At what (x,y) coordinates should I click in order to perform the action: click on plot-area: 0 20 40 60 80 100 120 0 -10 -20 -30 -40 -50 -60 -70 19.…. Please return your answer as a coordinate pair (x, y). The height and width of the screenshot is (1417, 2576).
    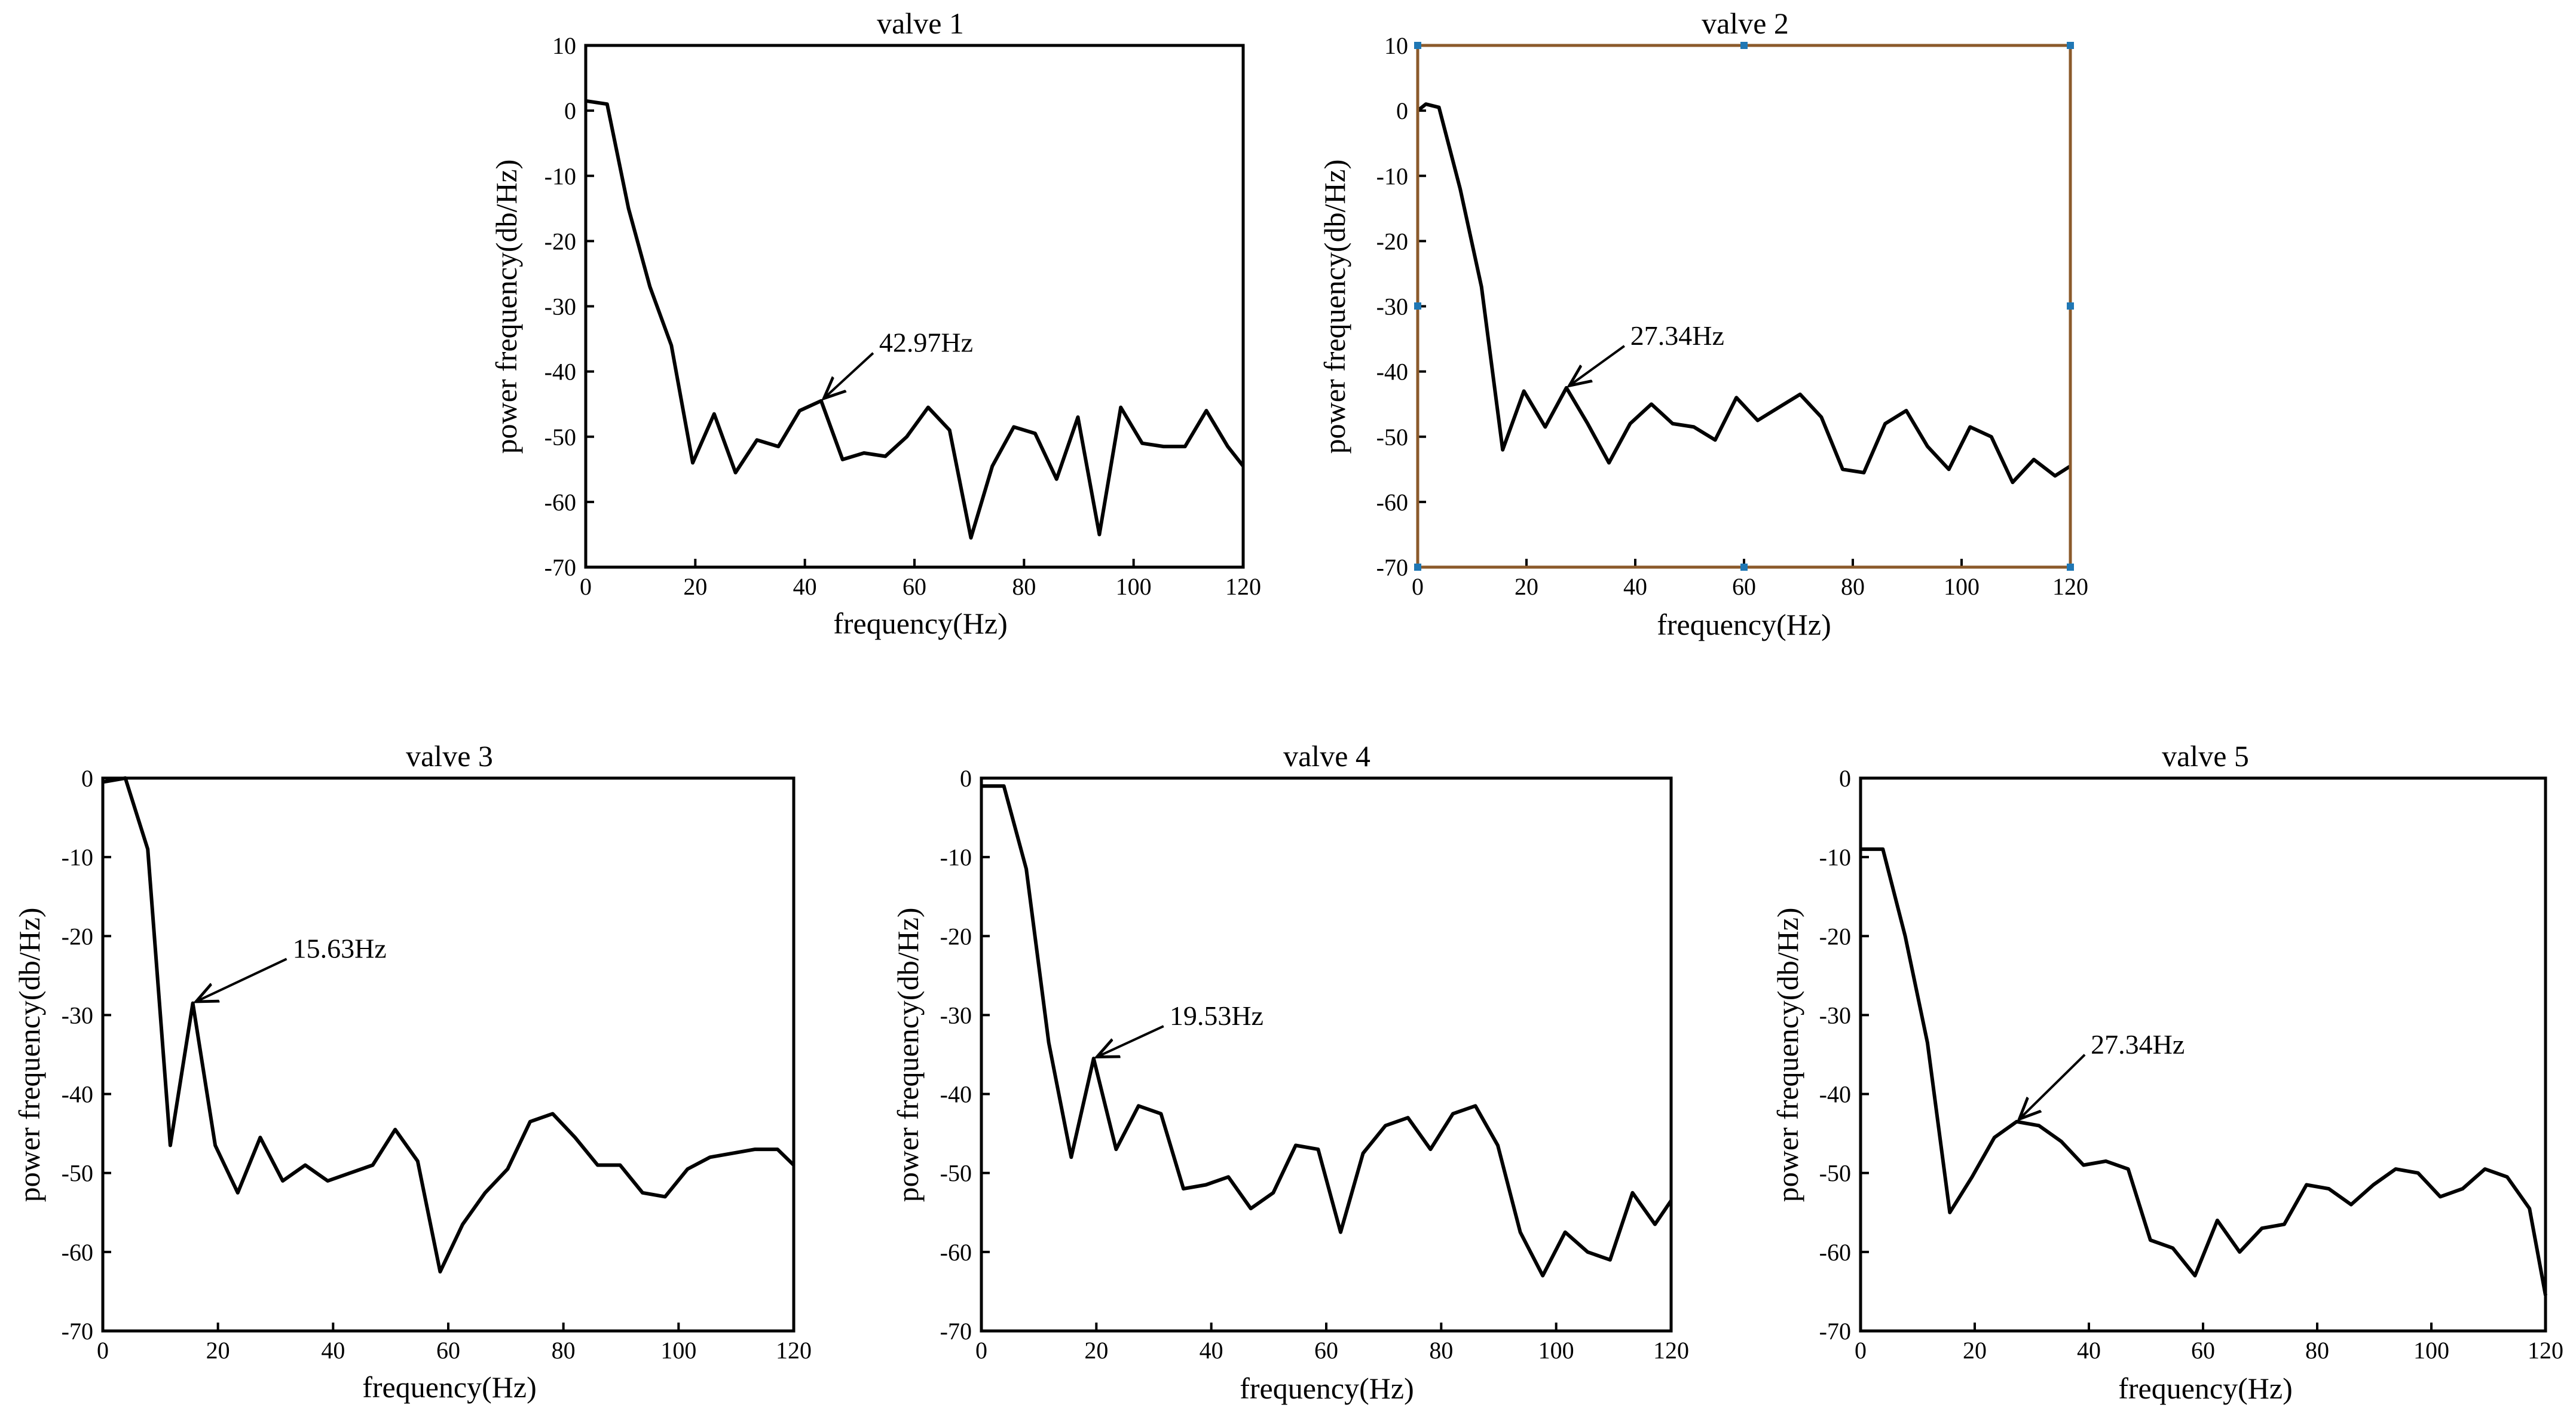
    Looking at the image, I should click on (1314, 1064).